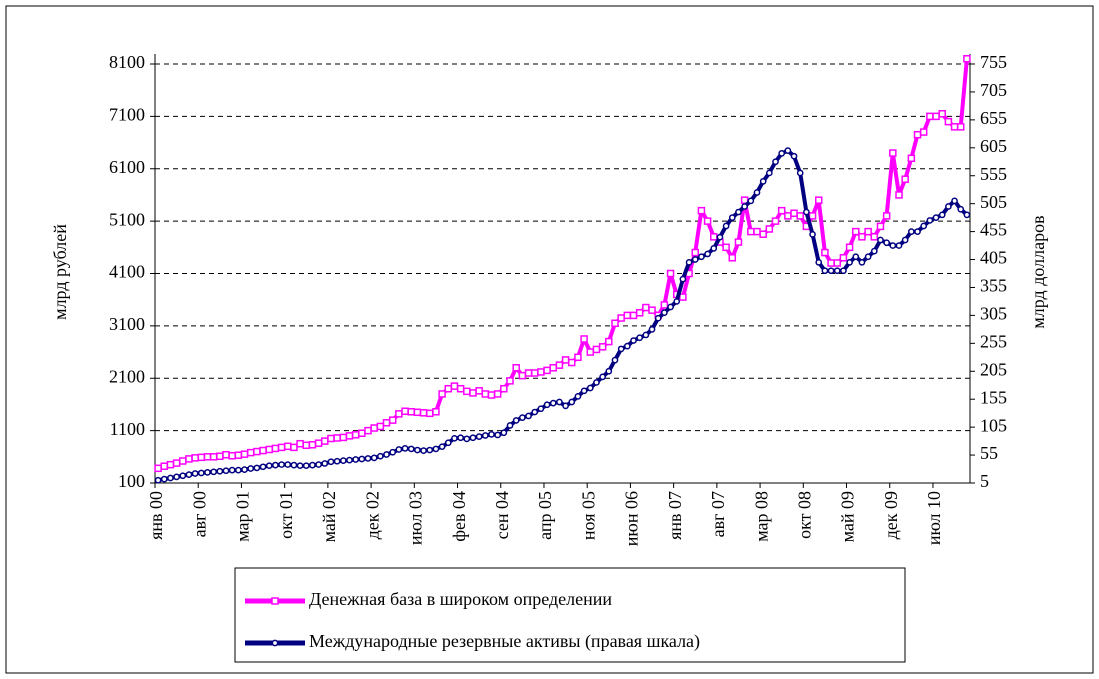 The height and width of the screenshot is (679, 1099). Describe the element at coordinates (286, 515) in the screenshot. I see `x-tick-label: окт 01` at that location.